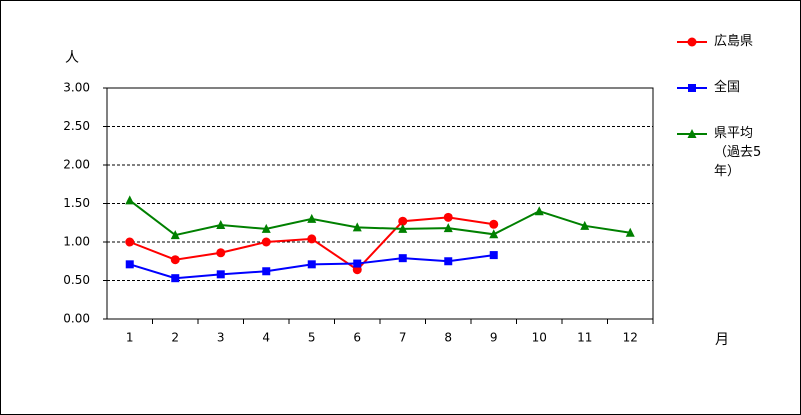 The image size is (801, 415). Describe the element at coordinates (630, 338) in the screenshot. I see `x-tick-label: 12` at that location.